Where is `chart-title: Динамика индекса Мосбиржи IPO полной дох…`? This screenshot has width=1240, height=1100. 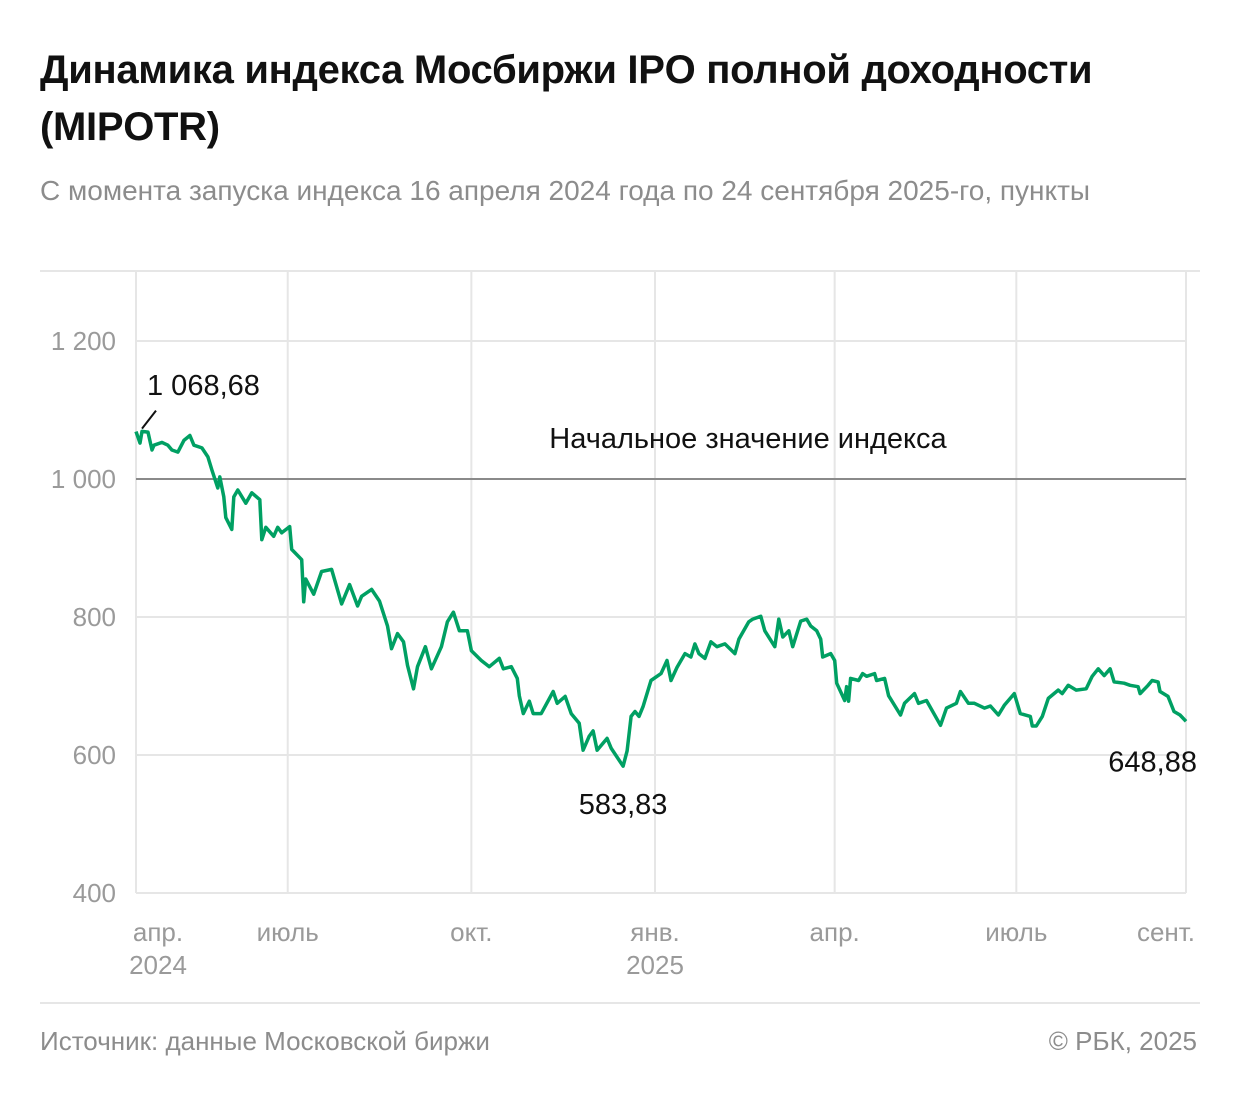
chart-title: Динамика индекса Мосбиржи IPO полной дох… is located at coordinates (566, 98).